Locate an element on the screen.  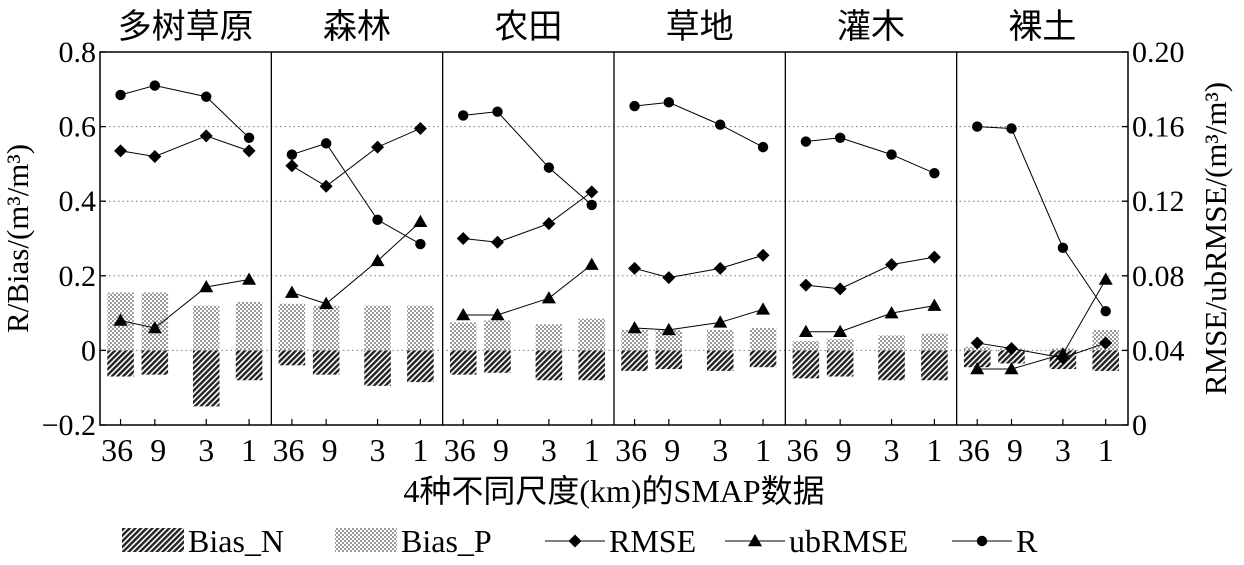
y-tick-label-left: 0.8 is located at coordinates (78, 52).